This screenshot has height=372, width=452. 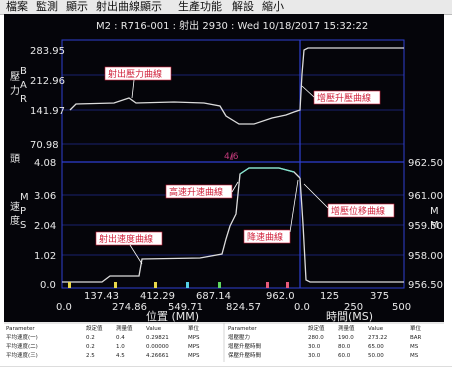 What do you see at coordinates (273, 6) in the screenshot?
I see `menu-item-minimize: 縮小` at bounding box center [273, 6].